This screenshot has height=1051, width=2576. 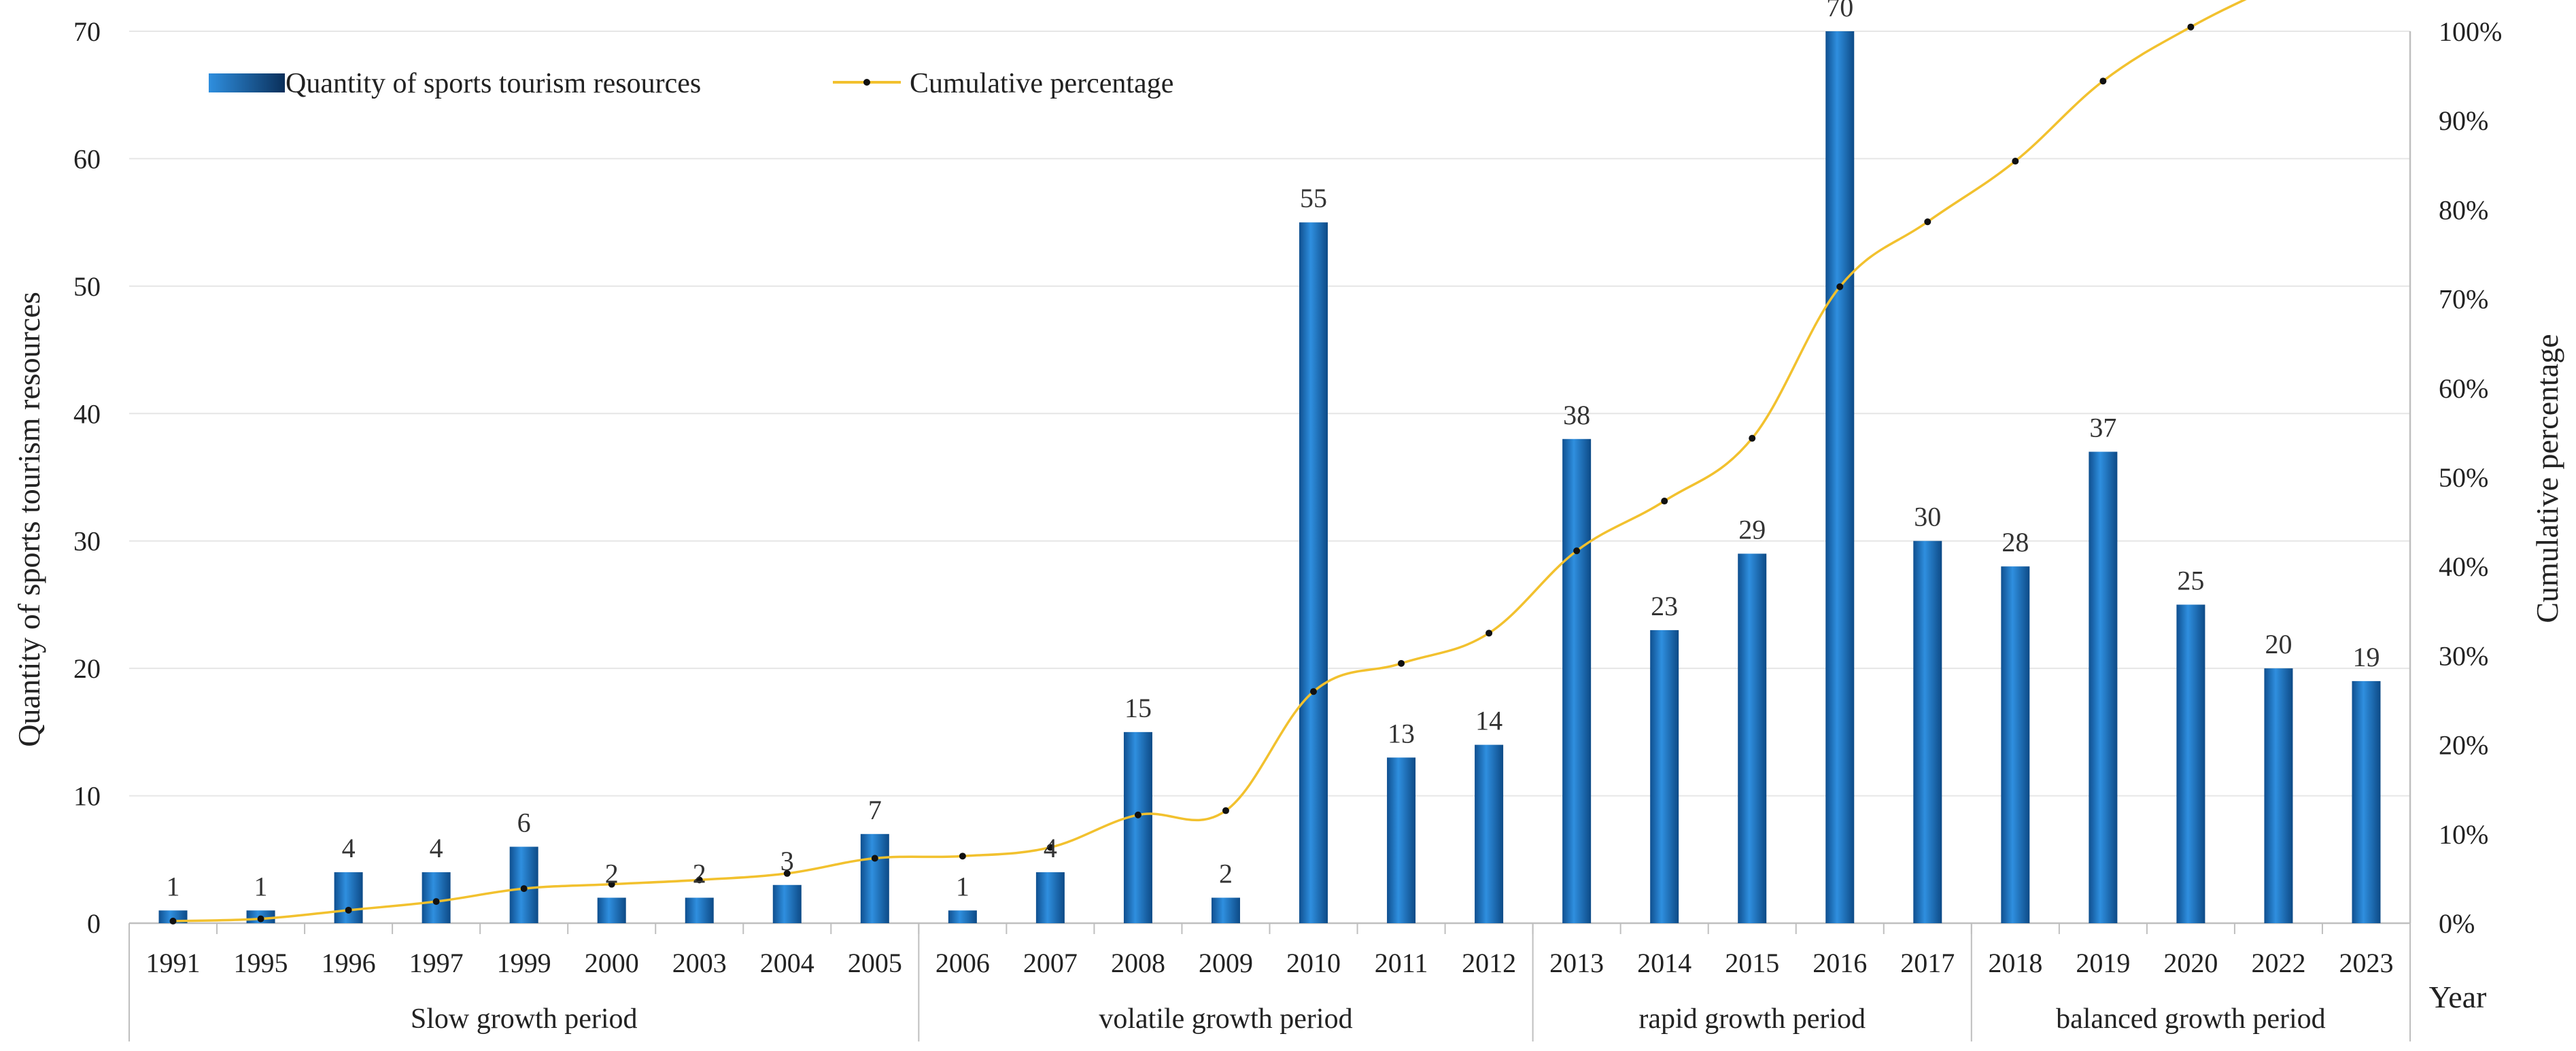 What do you see at coordinates (94, 923) in the screenshot?
I see `y-tick-label: 0` at bounding box center [94, 923].